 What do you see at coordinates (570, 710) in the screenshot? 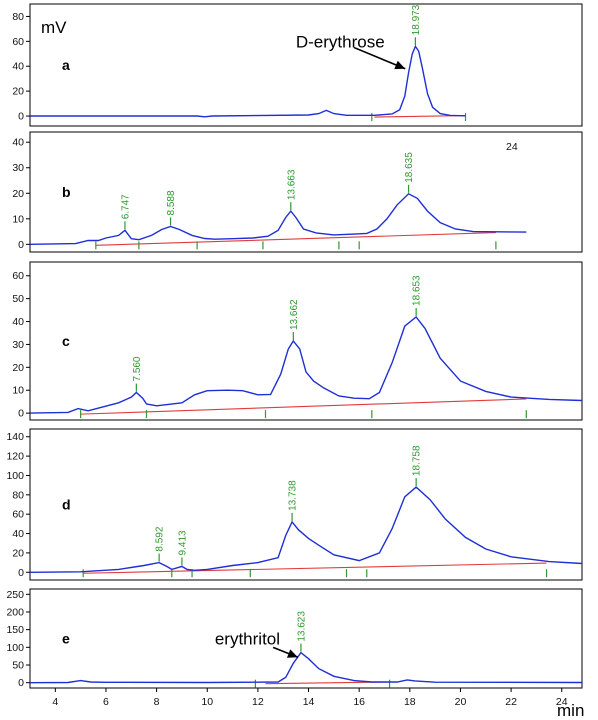
I see `x-unit-label: min` at bounding box center [570, 710].